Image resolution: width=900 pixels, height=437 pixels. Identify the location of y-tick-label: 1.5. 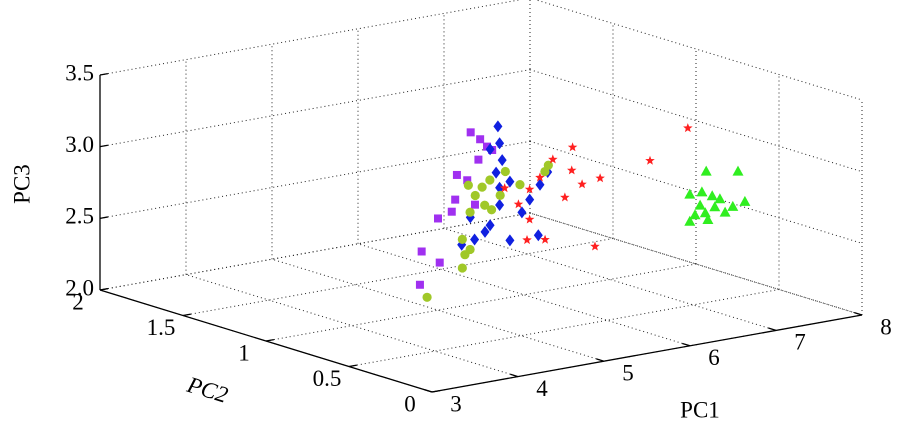
(161, 327).